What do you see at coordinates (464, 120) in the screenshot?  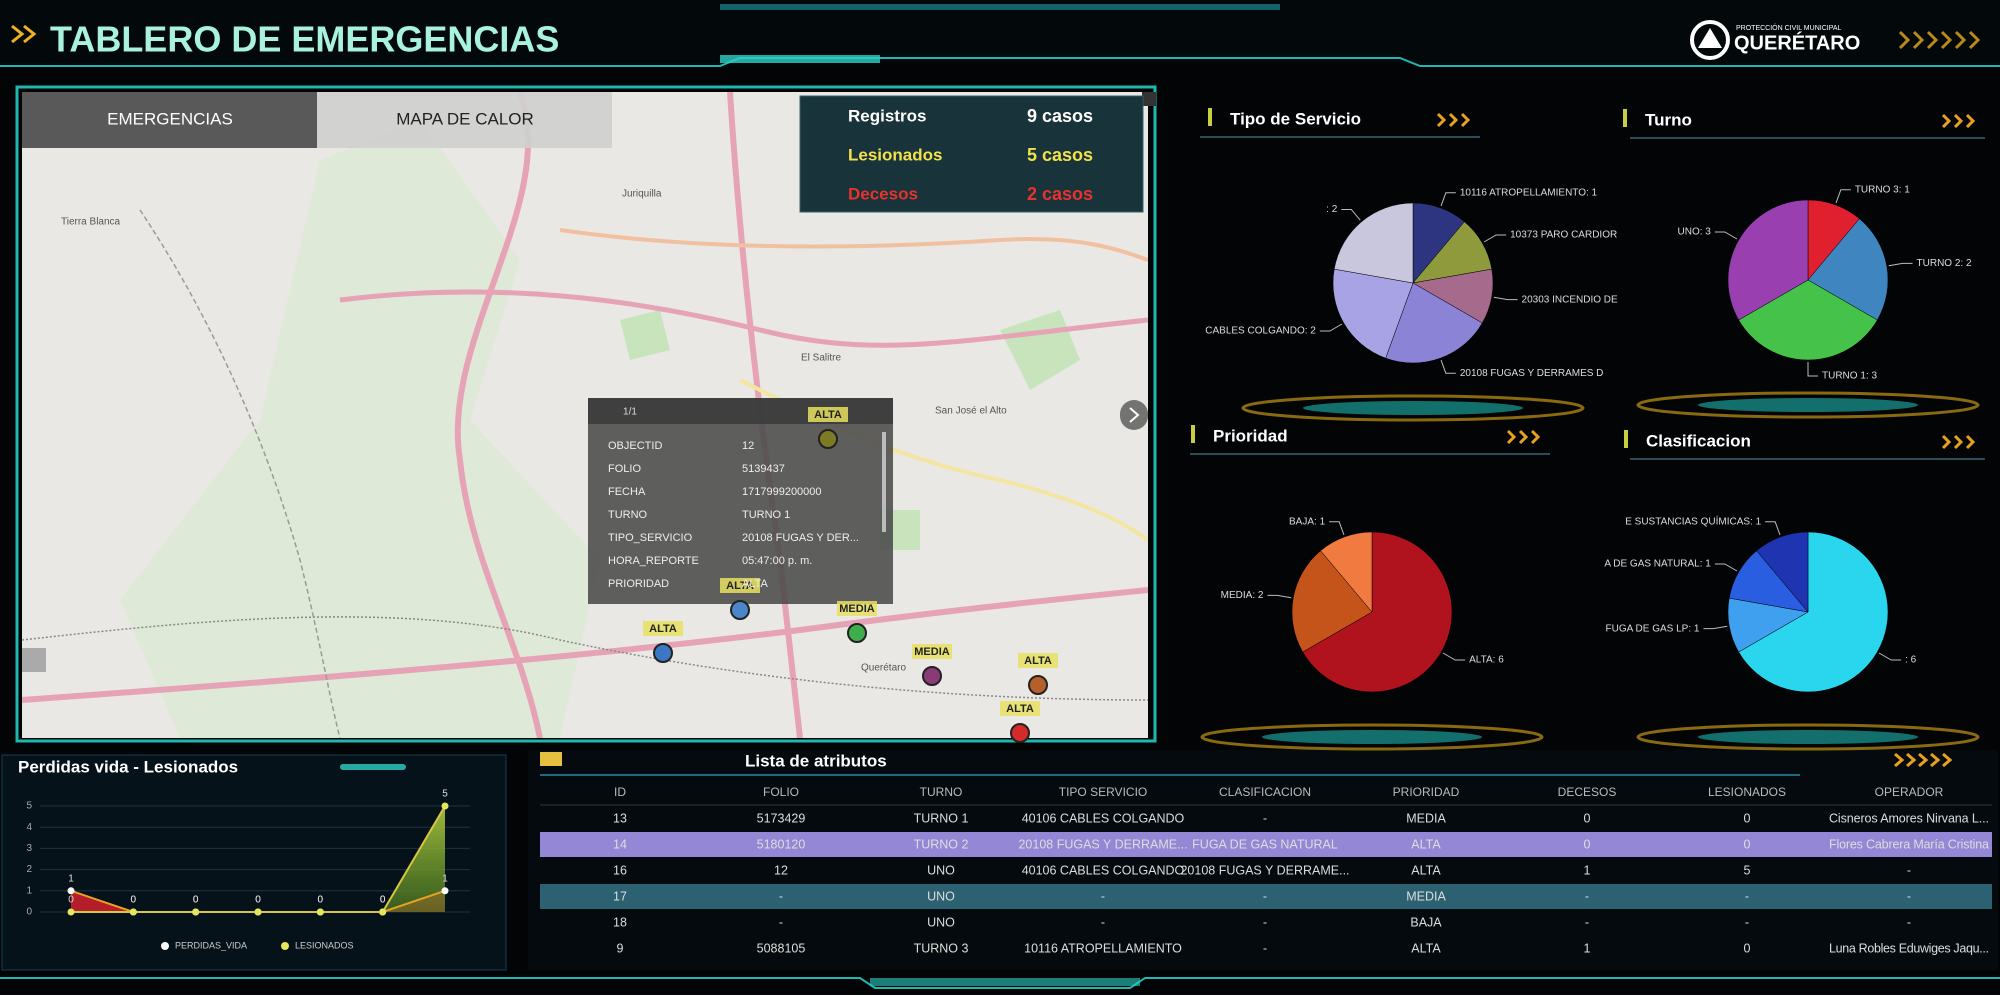 I see `tab` at bounding box center [464, 120].